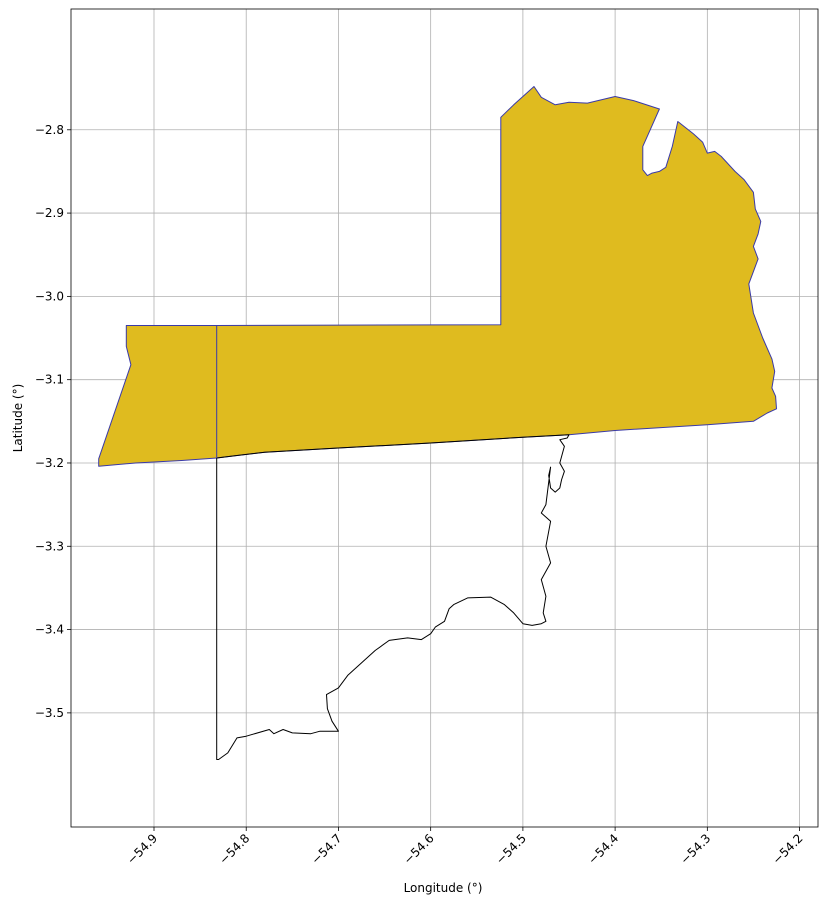  I want to click on y-tick-label: −3.3, so click(49, 546).